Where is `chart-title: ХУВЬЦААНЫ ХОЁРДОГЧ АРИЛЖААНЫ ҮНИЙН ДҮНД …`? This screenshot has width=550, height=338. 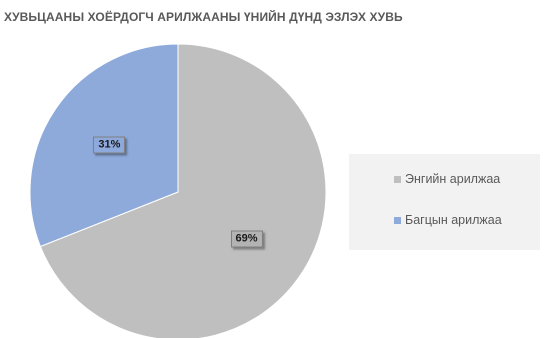
chart-title: ХУВЬЦААНЫ ХОЁРДОГЧ АРИЛЖААНЫ ҮНИЙН ДҮНД … is located at coordinates (203, 17).